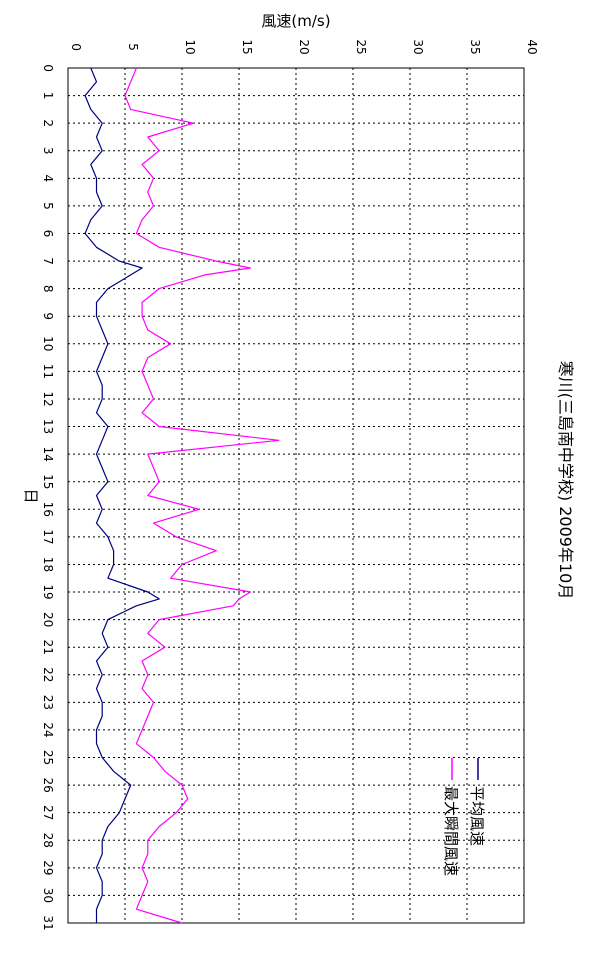 The width and height of the screenshot is (604, 970). Describe the element at coordinates (48, 564) in the screenshot. I see `day-tick-label: 18` at that location.